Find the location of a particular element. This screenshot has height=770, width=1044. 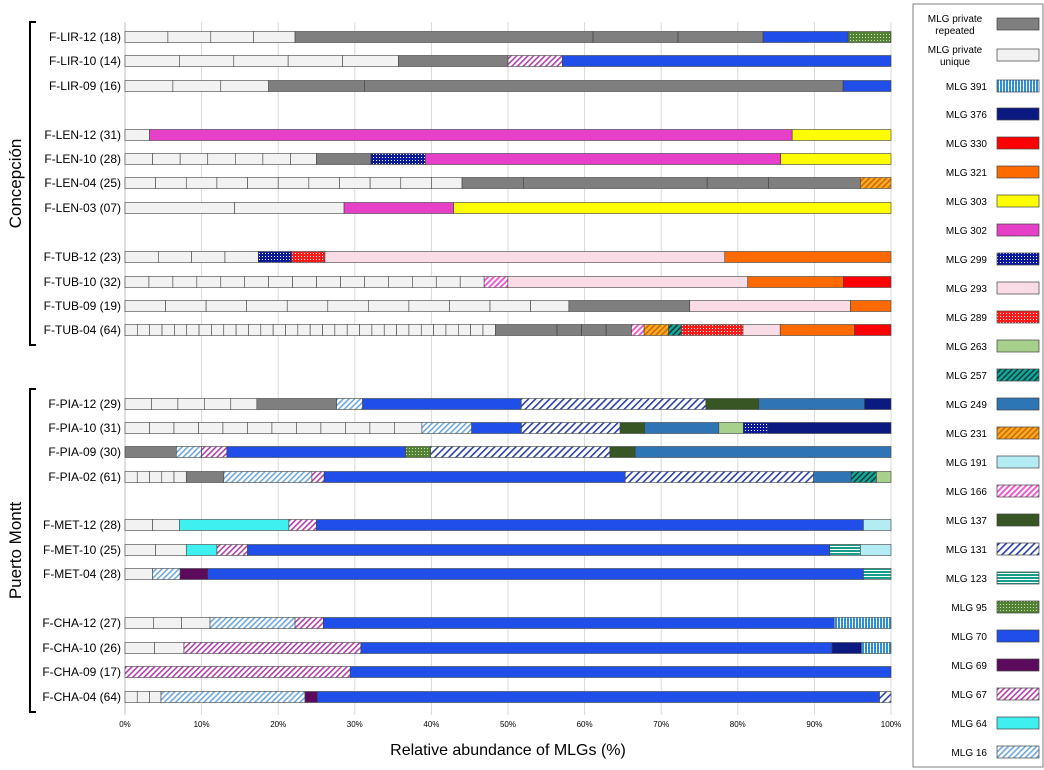

bar-row: F-TUB-04 (64) is located at coordinates (468, 330).